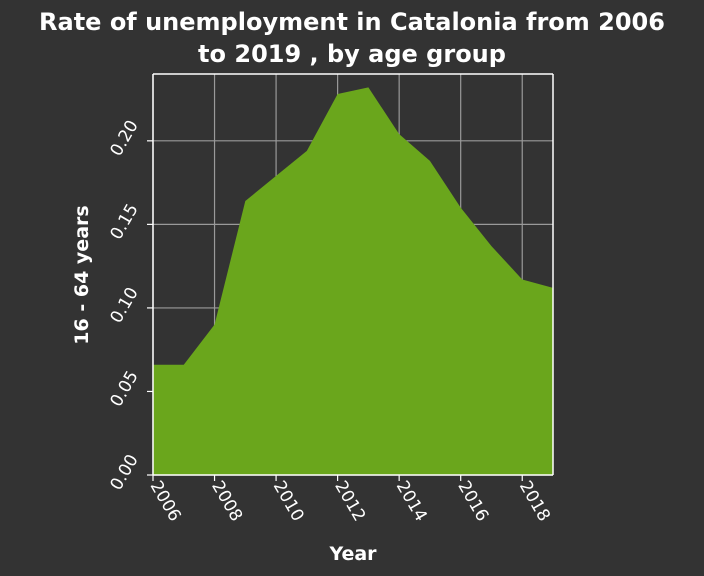 The image size is (704, 576). What do you see at coordinates (82, 274) in the screenshot?
I see `y-axis-title: 16 - 64 years` at bounding box center [82, 274].